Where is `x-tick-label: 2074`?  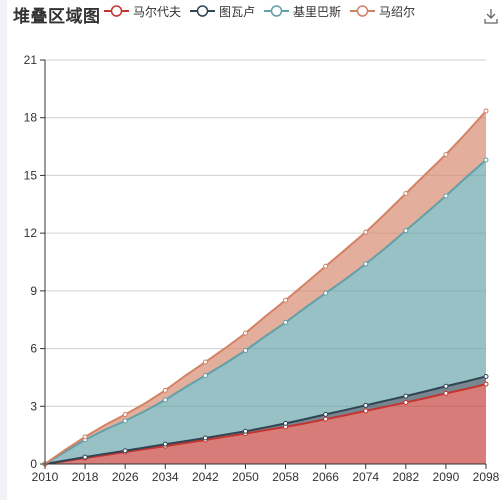 x-tick-label: 2074 is located at coordinates (365, 477).